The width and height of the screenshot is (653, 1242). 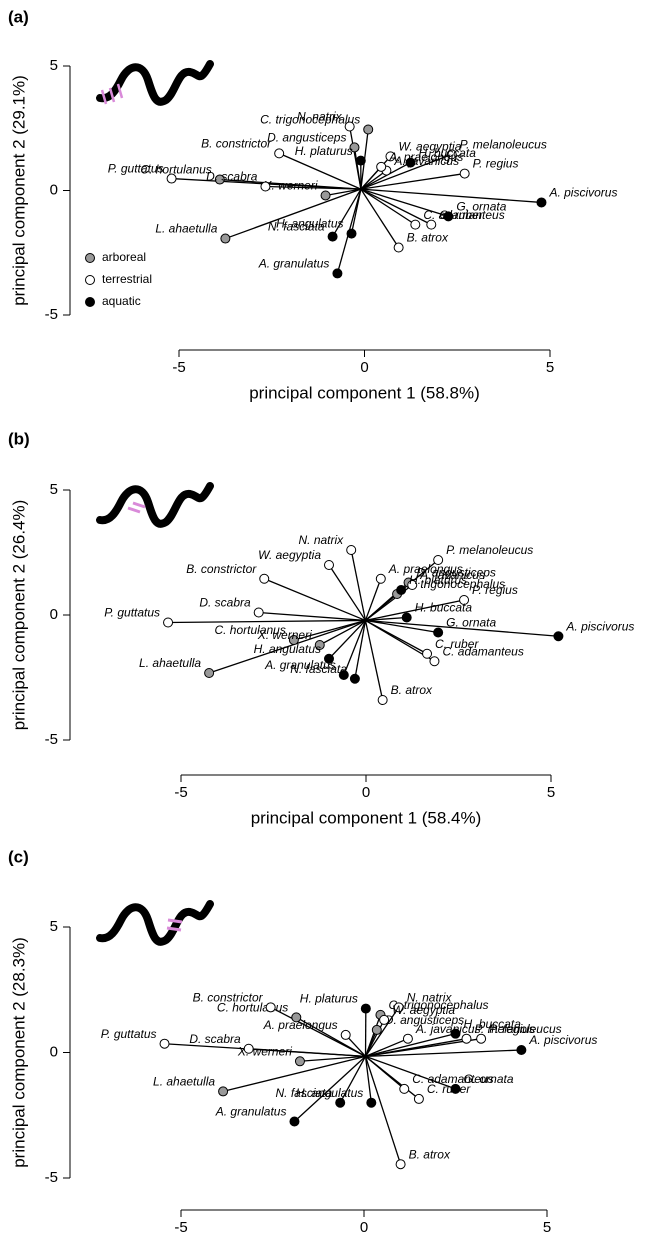 I want to click on y-tick-label: -5, so click(x=51, y=739).